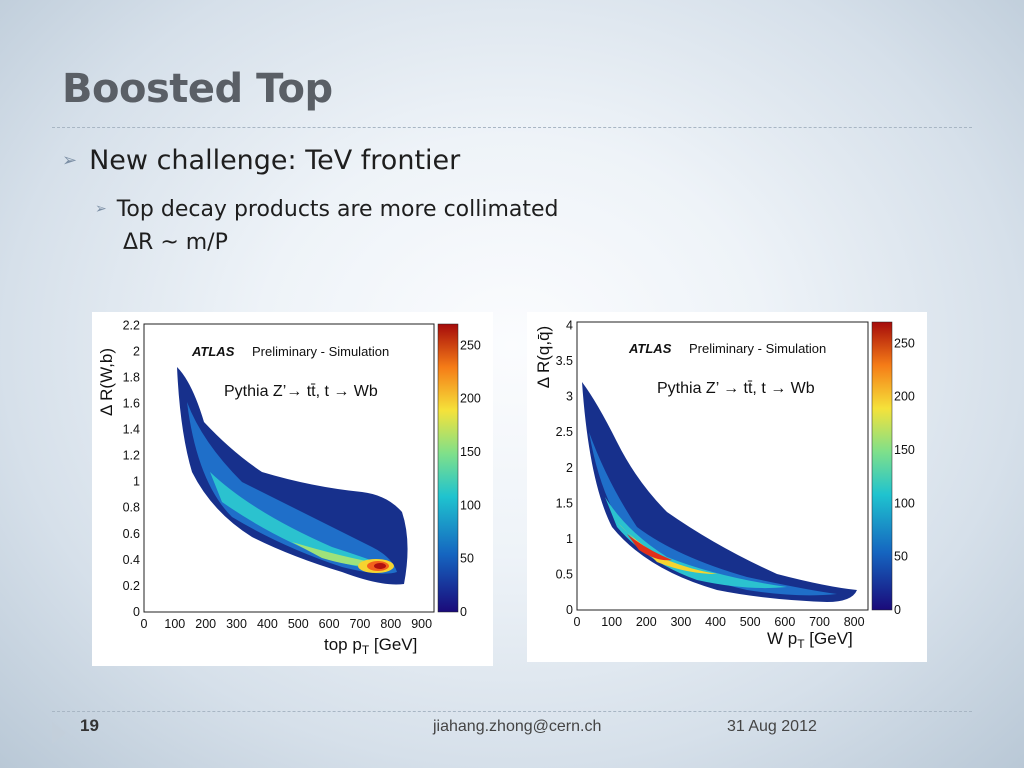 The image size is (1024, 768). What do you see at coordinates (736, 388) in the screenshot?
I see `process-label: Pythia Z’ → tt̄, t → Wb` at bounding box center [736, 388].